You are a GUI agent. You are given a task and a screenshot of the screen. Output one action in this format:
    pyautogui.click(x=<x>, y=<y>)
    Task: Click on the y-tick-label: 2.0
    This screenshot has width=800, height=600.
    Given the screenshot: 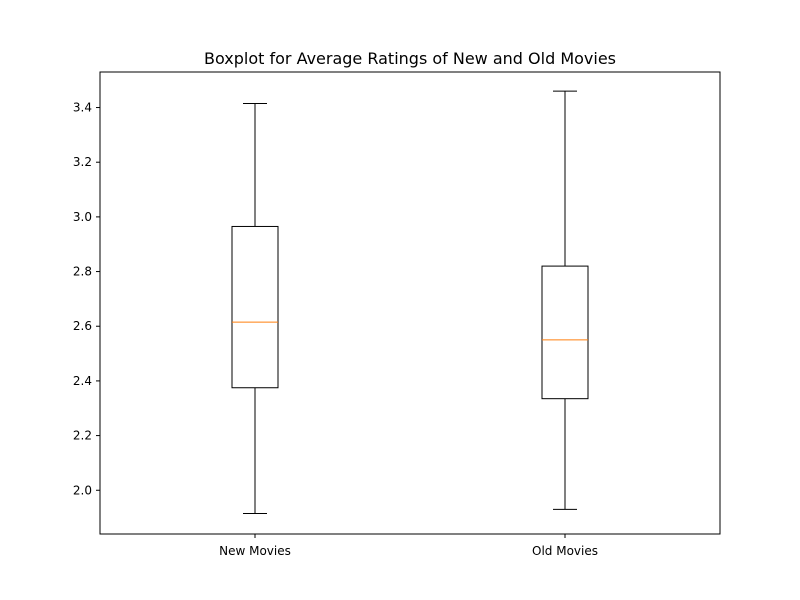 What is the action you would take?
    pyautogui.click(x=82, y=490)
    